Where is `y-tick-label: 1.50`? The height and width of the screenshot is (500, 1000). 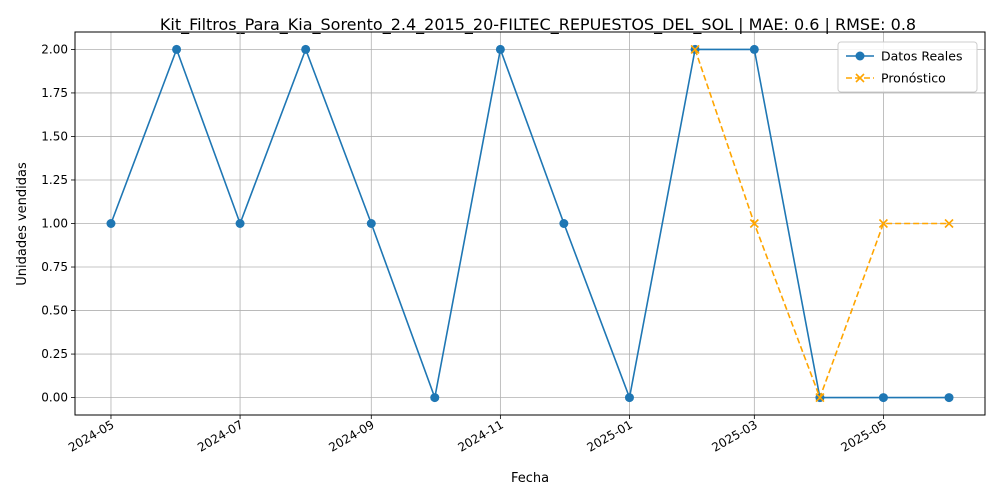 y-tick-label: 1.50 is located at coordinates (54, 136).